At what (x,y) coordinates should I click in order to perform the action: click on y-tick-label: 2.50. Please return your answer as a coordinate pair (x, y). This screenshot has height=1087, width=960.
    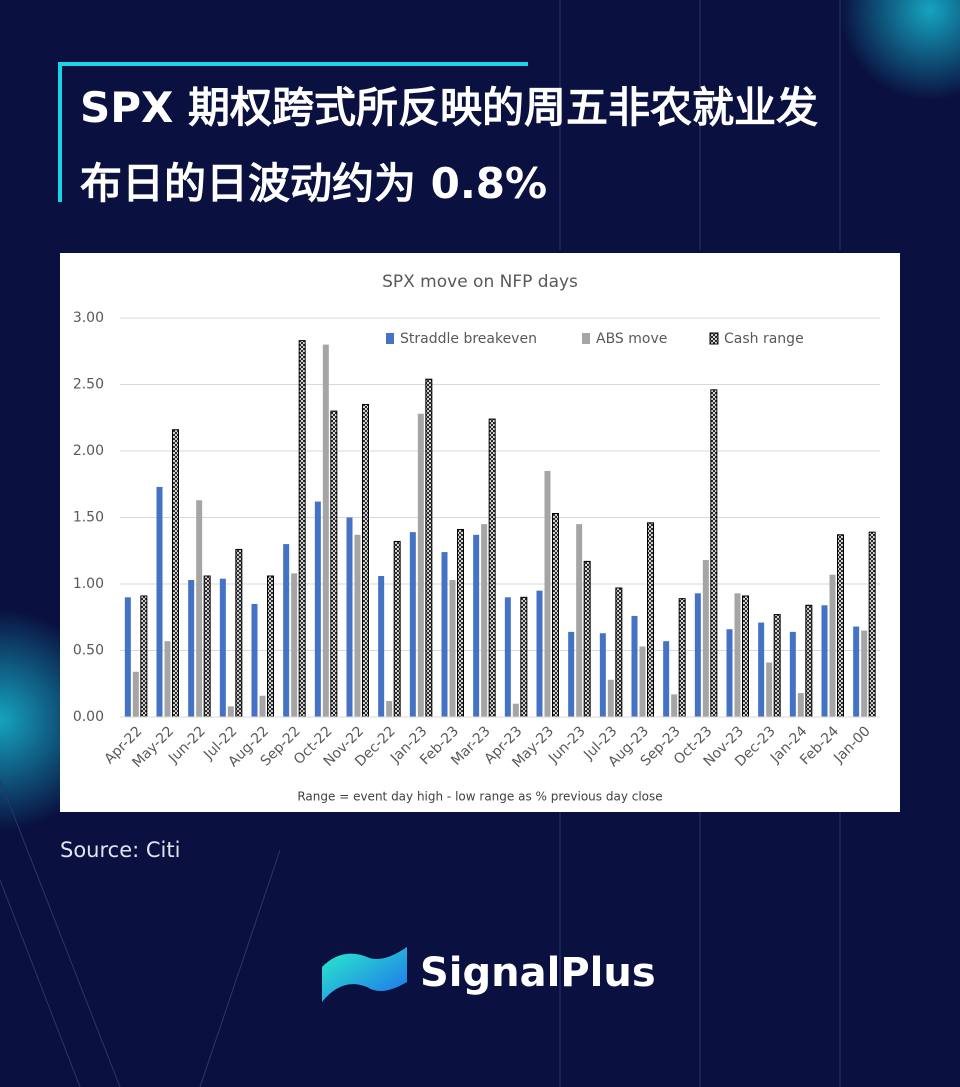
    Looking at the image, I should click on (88, 385).